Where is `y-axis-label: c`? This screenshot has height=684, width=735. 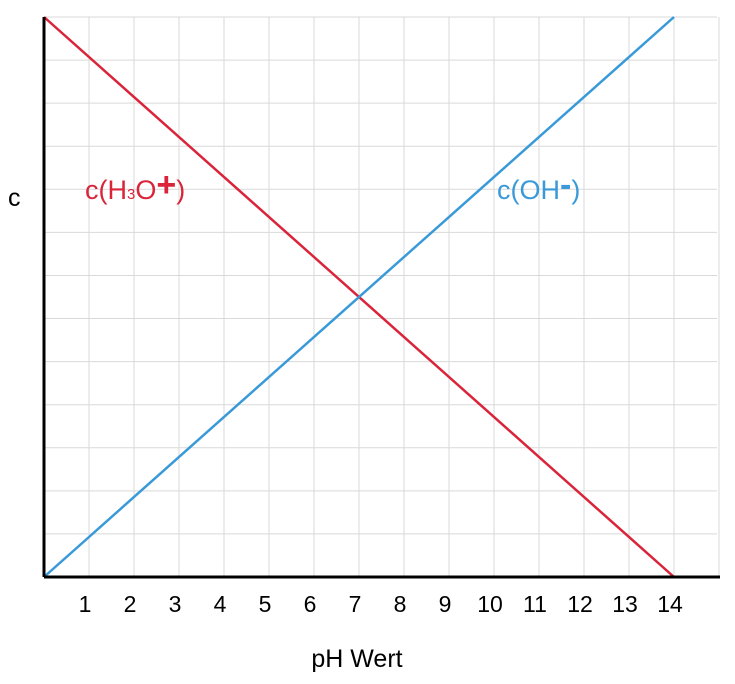 y-axis-label: c is located at coordinates (14, 198).